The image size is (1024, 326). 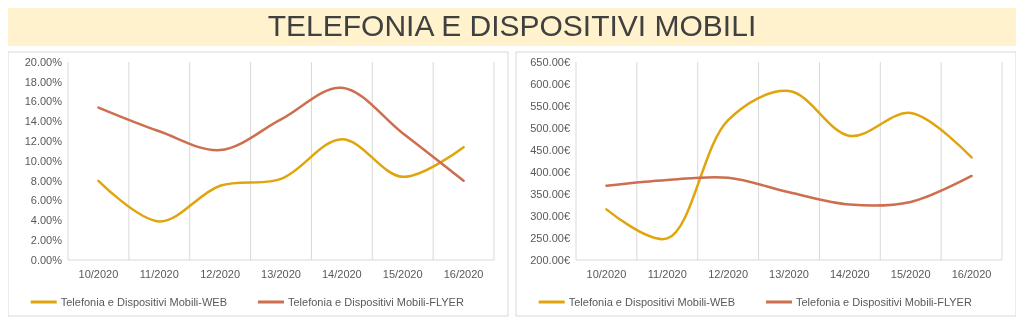 What do you see at coordinates (43, 101) in the screenshot?
I see `y-tick-label: 16.00%` at bounding box center [43, 101].